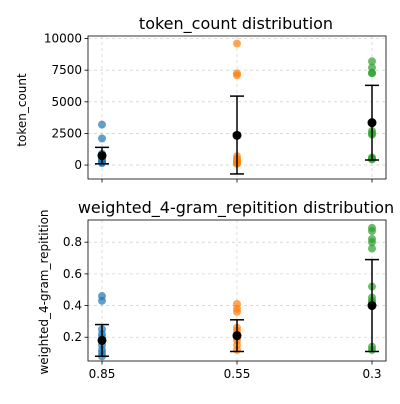  What do you see at coordinates (102, 374) in the screenshot?
I see `x-tick-label: 0.85` at bounding box center [102, 374].